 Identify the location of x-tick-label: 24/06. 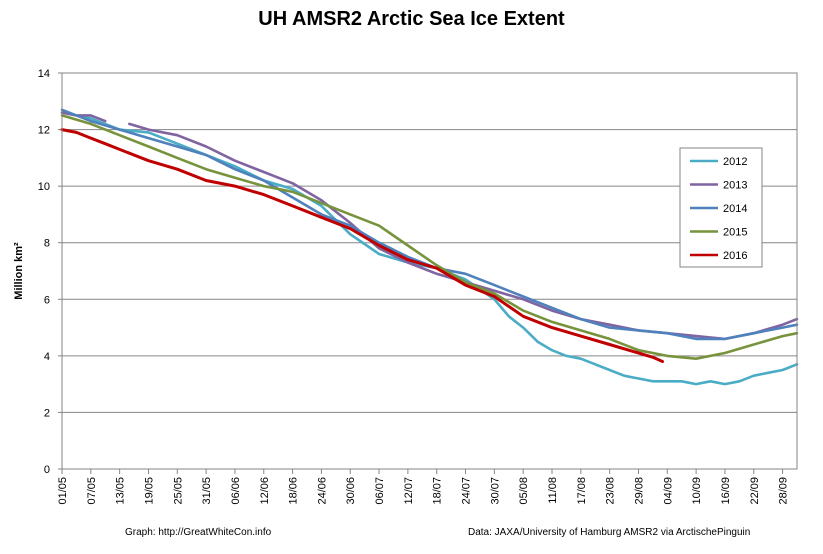
(322, 491).